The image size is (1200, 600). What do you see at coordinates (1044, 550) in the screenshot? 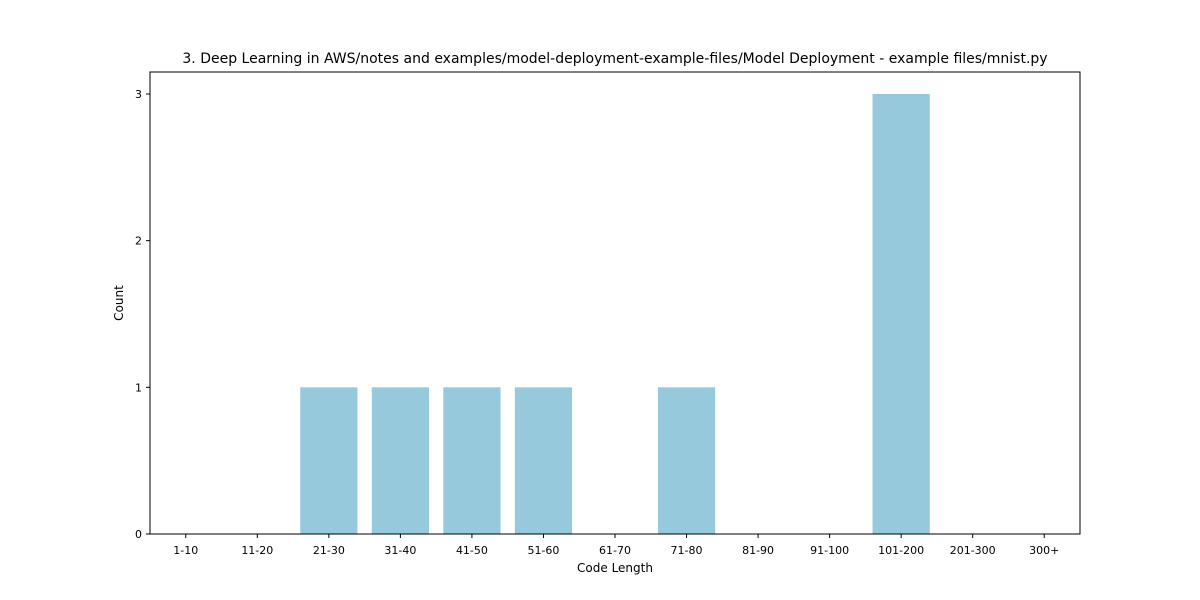
I see `x-tick-label: 300+` at bounding box center [1044, 550].